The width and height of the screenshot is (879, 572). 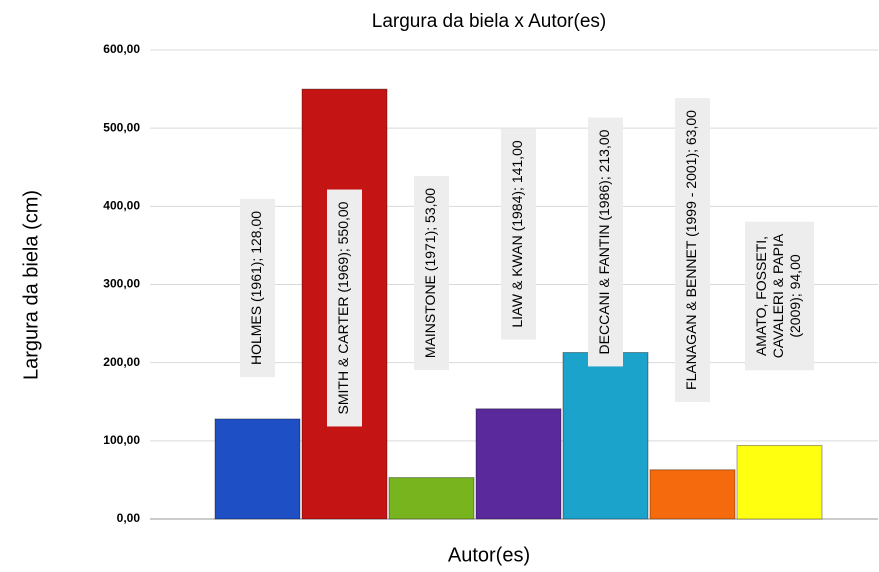 What do you see at coordinates (121, 362) in the screenshot?
I see `y-tick-label: 200,00` at bounding box center [121, 362].